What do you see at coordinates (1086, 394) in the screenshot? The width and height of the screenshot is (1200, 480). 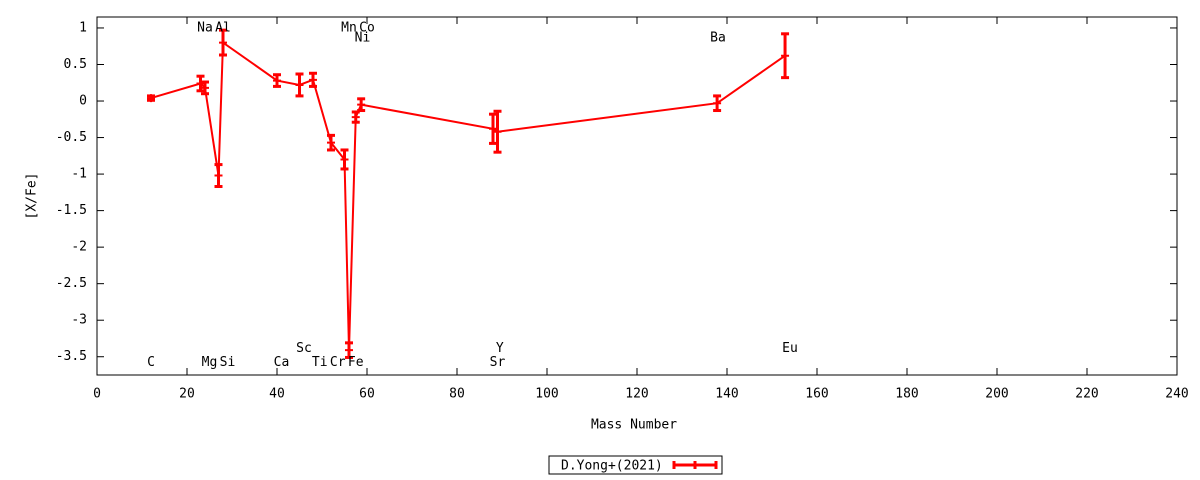 I see `x-tick-label: 220` at bounding box center [1086, 394].